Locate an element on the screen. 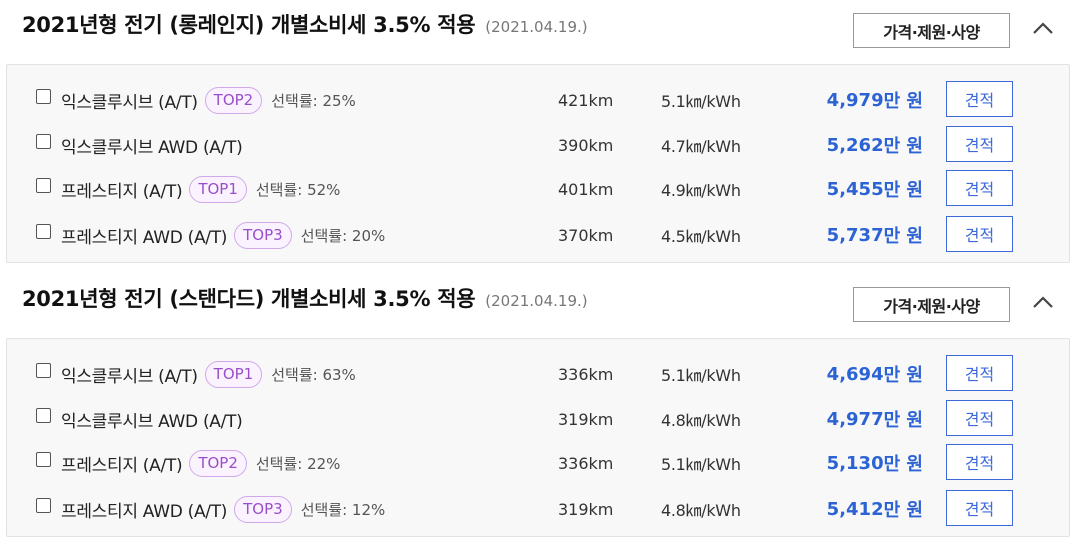 The image size is (1081, 550). driving-range: 370km is located at coordinates (586, 235).